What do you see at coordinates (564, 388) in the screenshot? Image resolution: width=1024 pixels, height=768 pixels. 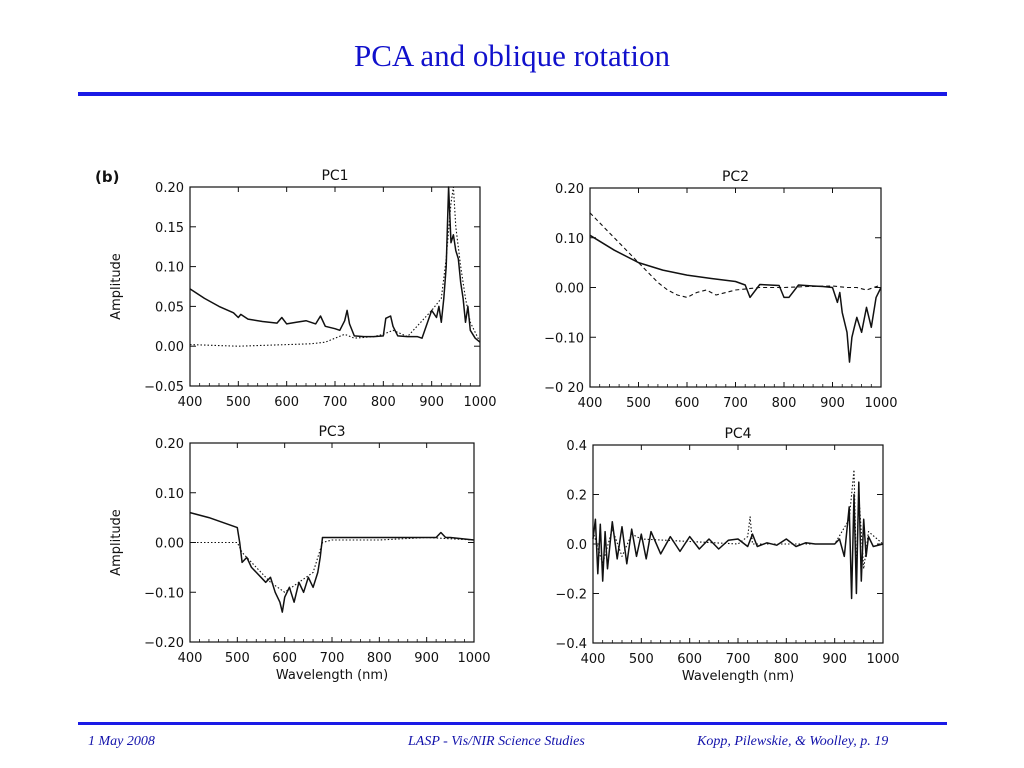 I see `y-tick-label: −0 20` at bounding box center [564, 388].